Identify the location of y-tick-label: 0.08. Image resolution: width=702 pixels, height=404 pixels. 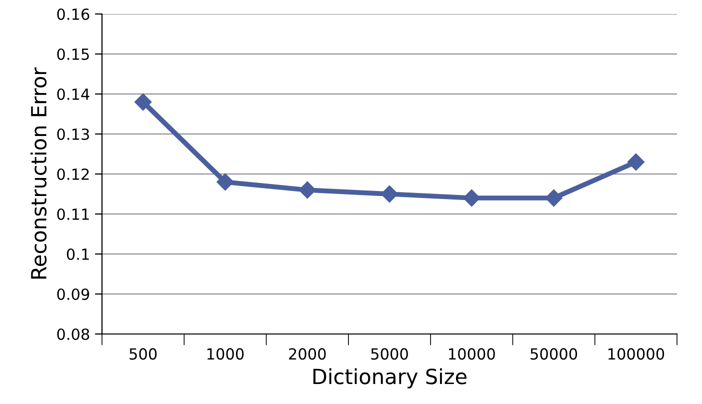
(73, 334).